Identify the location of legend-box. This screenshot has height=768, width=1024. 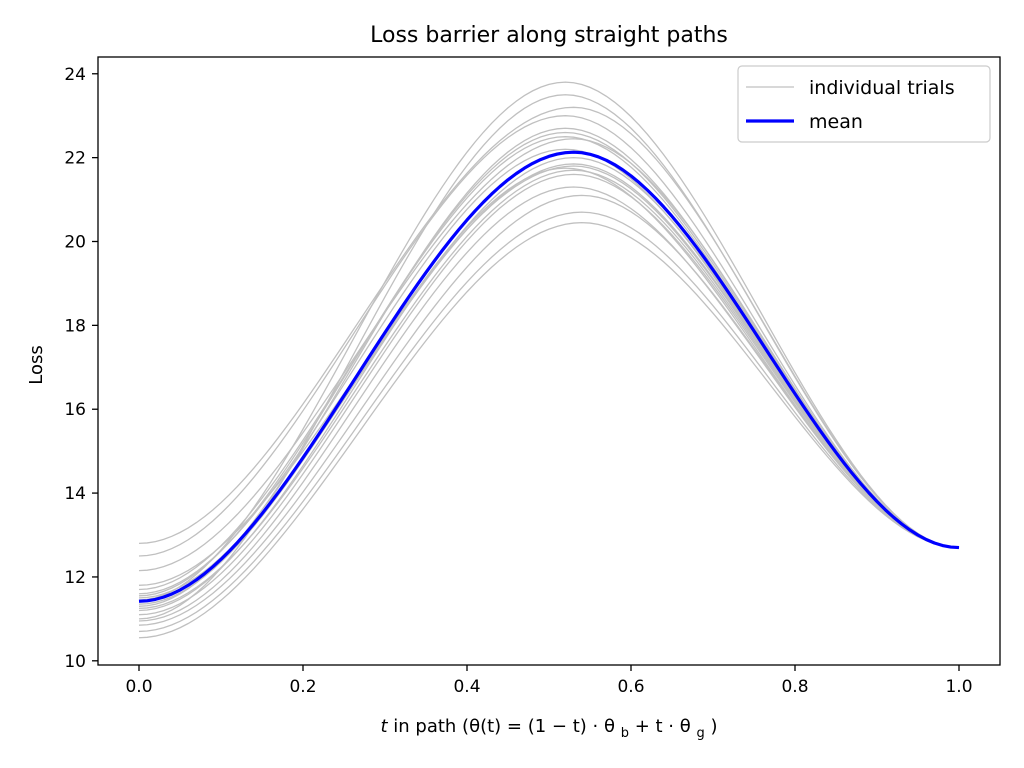
(864, 104).